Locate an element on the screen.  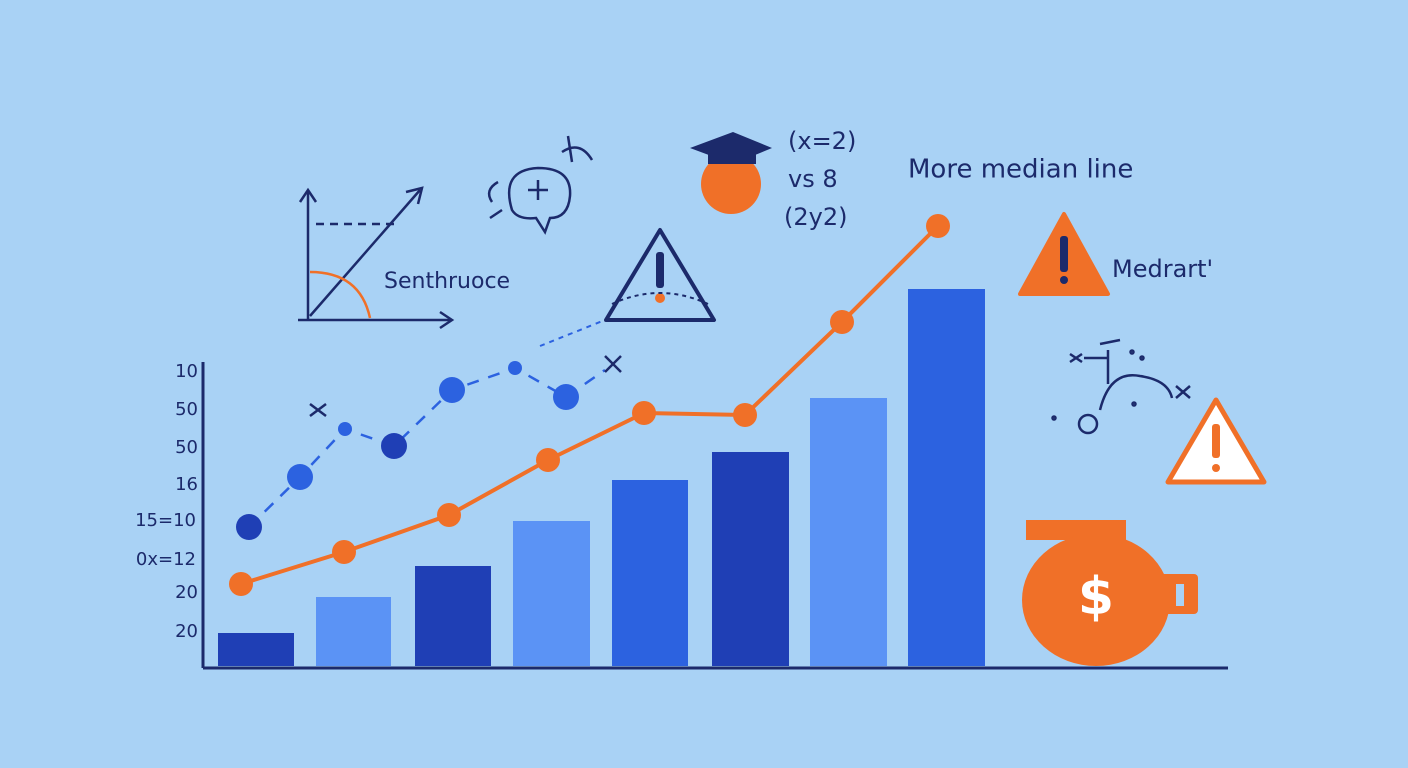
doodle is located at coordinates (1121, 386).